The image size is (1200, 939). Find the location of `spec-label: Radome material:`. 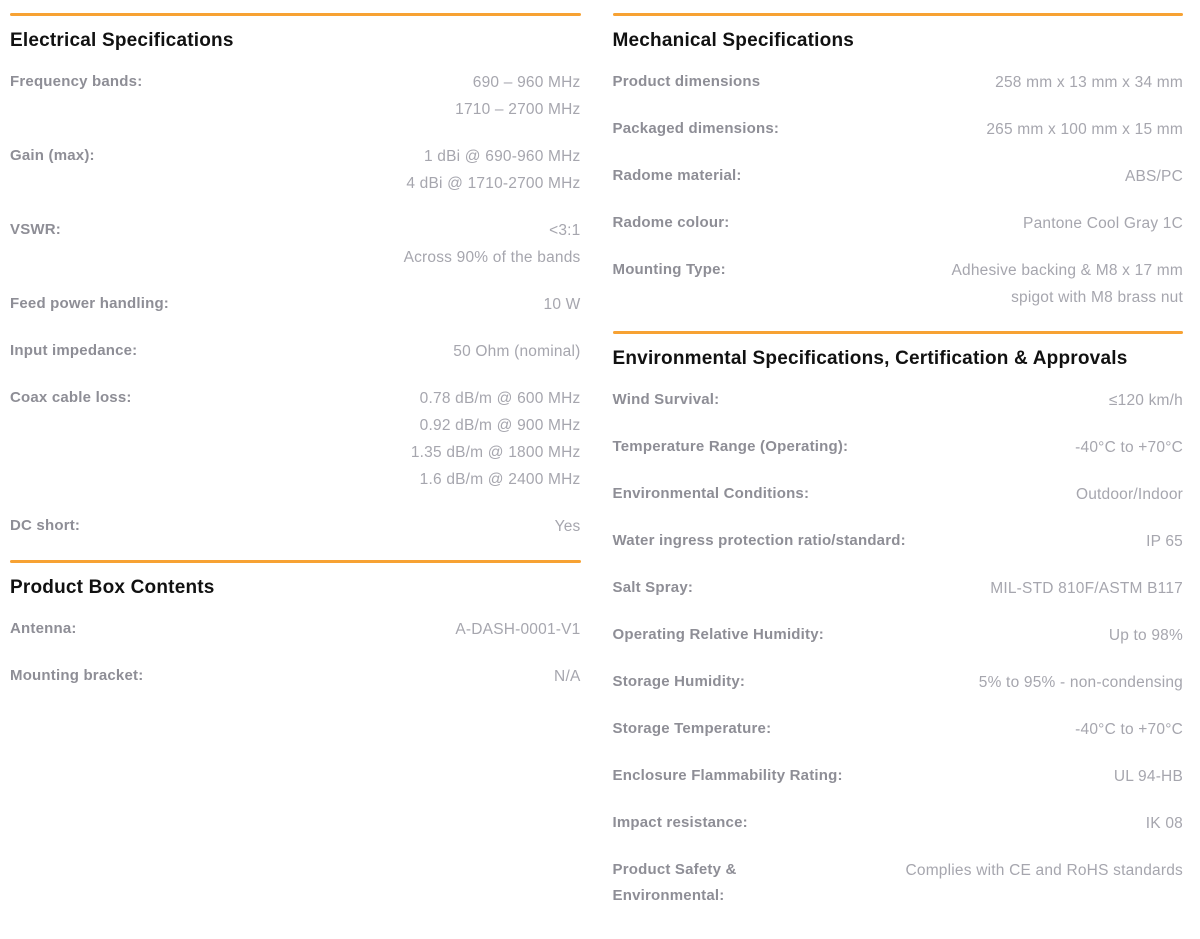

spec-label: Radome material: is located at coordinates (677, 175).